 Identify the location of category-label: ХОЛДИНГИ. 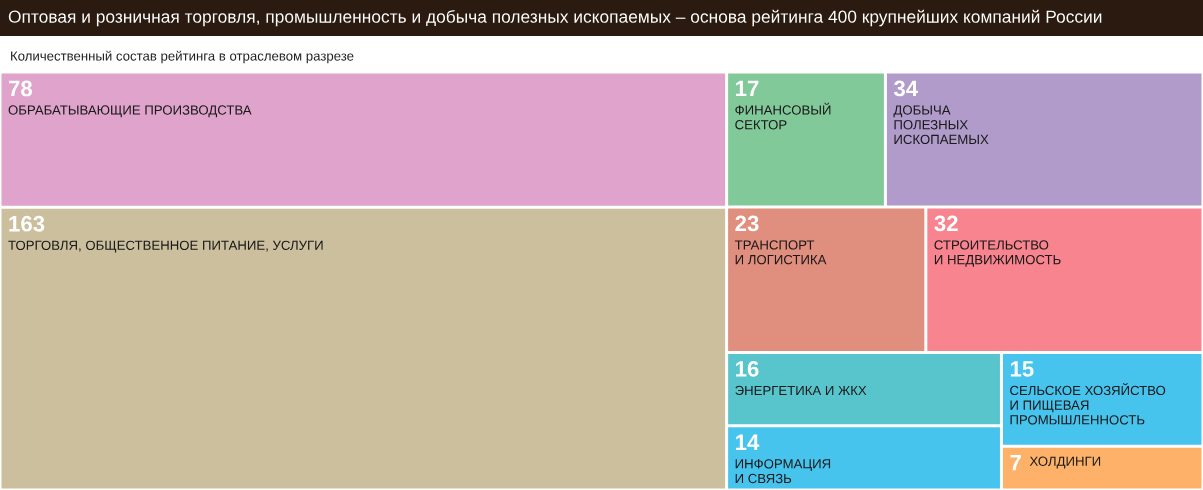
(1065, 462).